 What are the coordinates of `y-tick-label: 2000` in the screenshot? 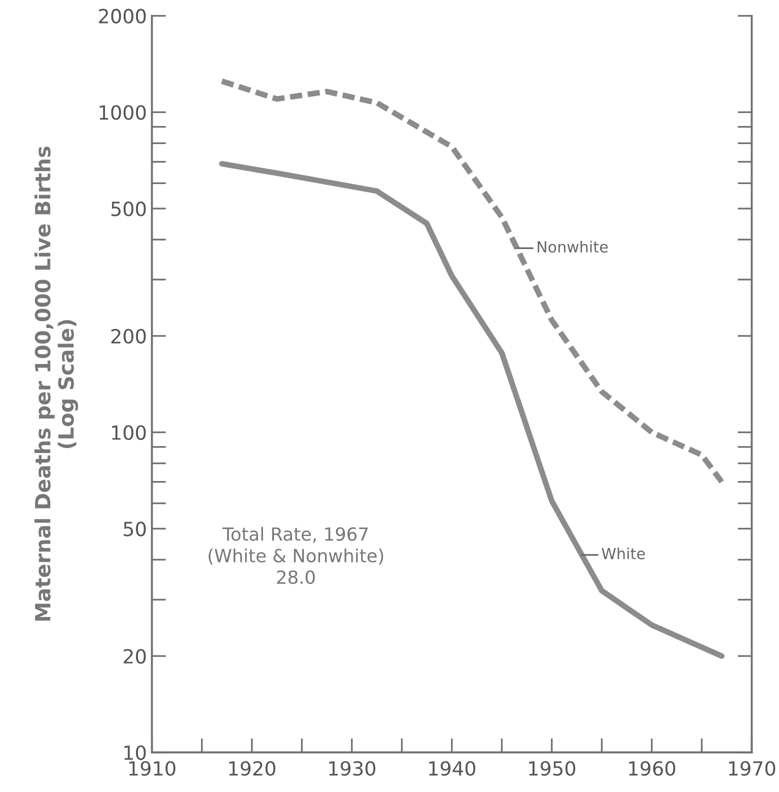 It's located at (122, 16).